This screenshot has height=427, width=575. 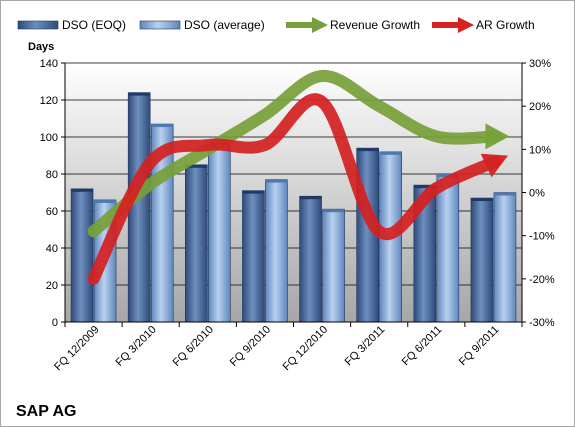 I want to click on y-tick-label: 60, so click(x=52, y=212).